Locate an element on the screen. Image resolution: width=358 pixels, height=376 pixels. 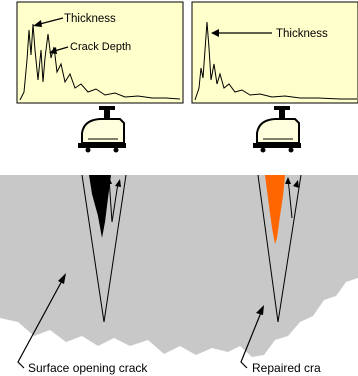
left-caption-leader is located at coordinates (41, 321).